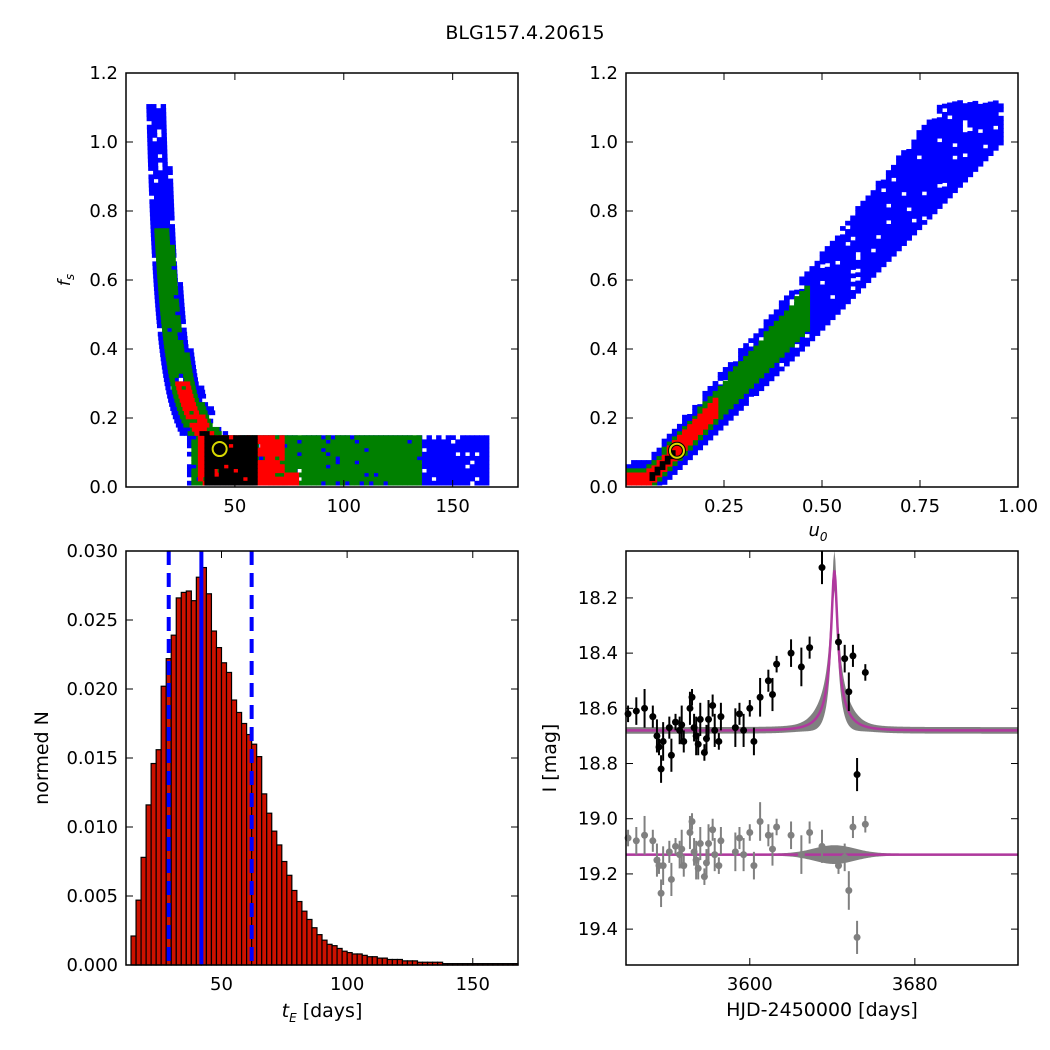 This screenshot has width=1050, height=1050. Describe the element at coordinates (915, 984) in the screenshot. I see `x-tick-label: 3680` at that location.